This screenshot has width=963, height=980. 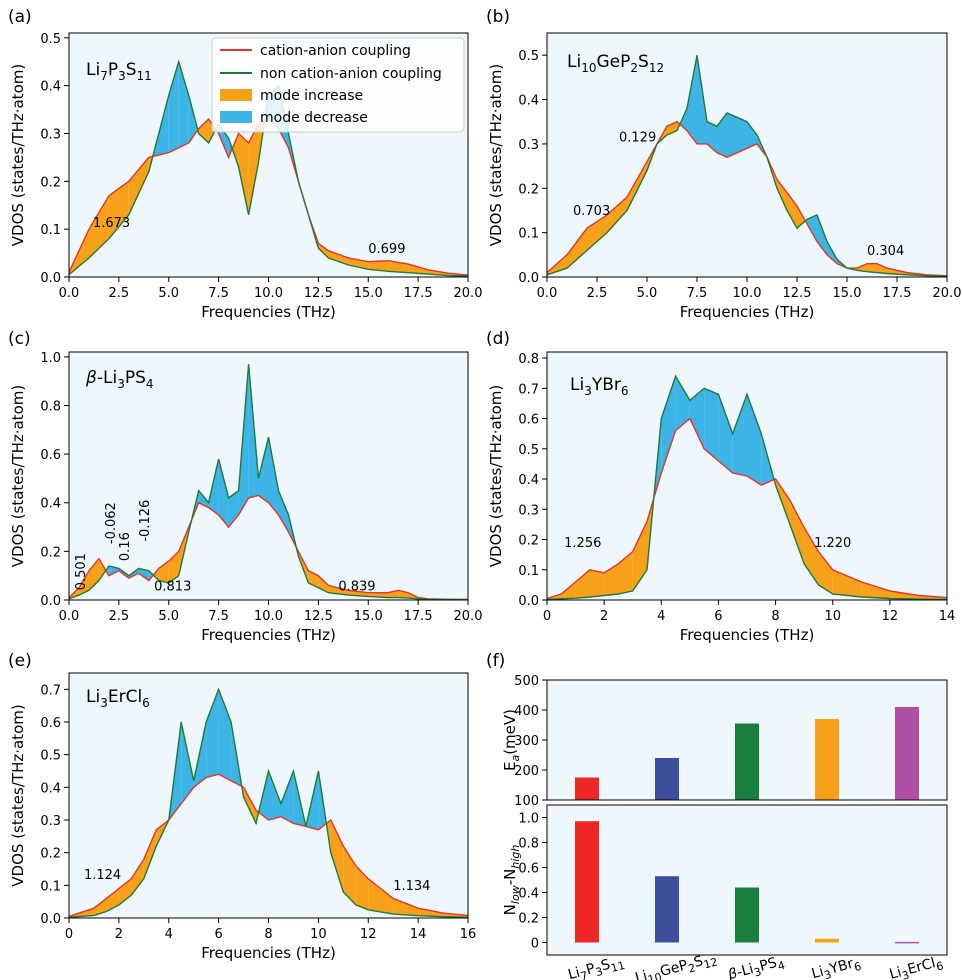 I want to click on y-tick-label: 0.5, so click(x=528, y=56).